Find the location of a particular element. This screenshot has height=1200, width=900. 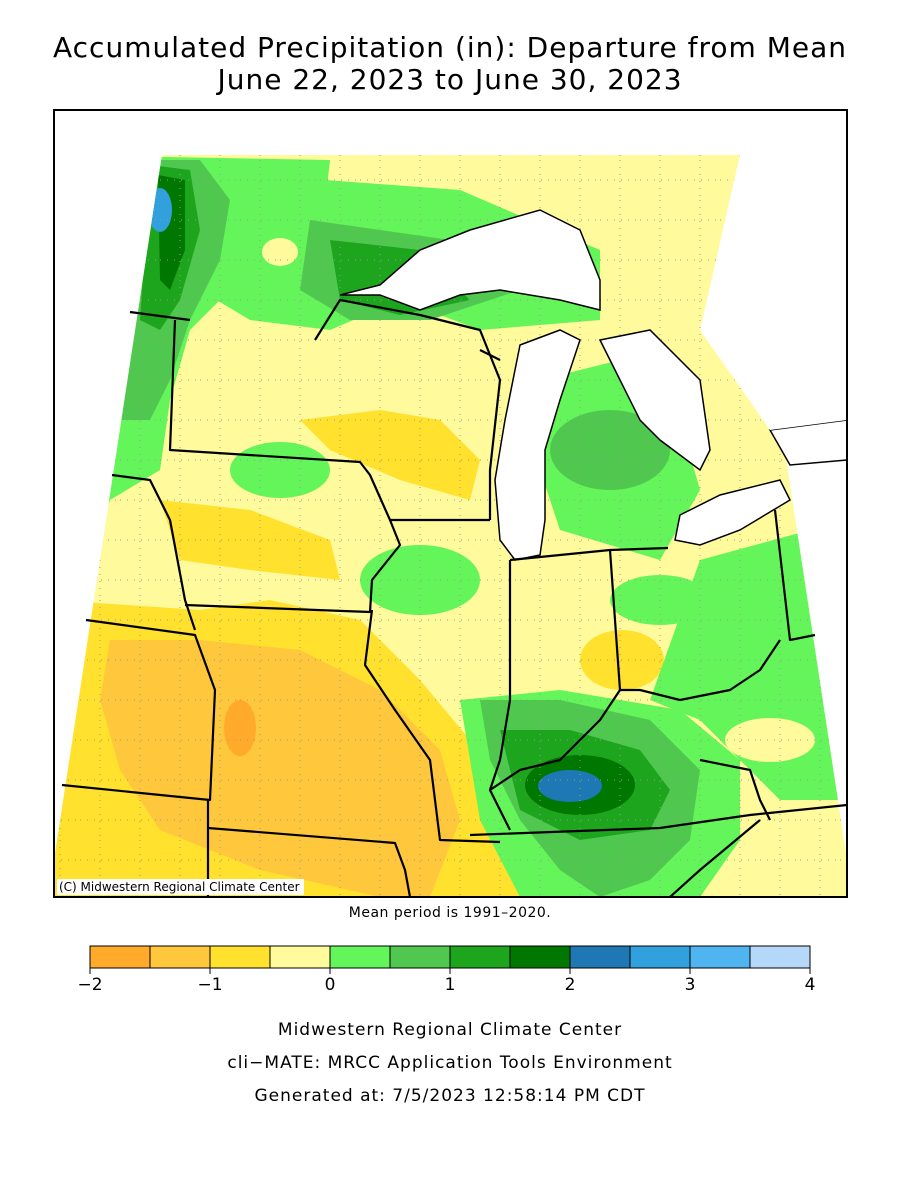

legend-tick-label: −2 is located at coordinates (89, 985).